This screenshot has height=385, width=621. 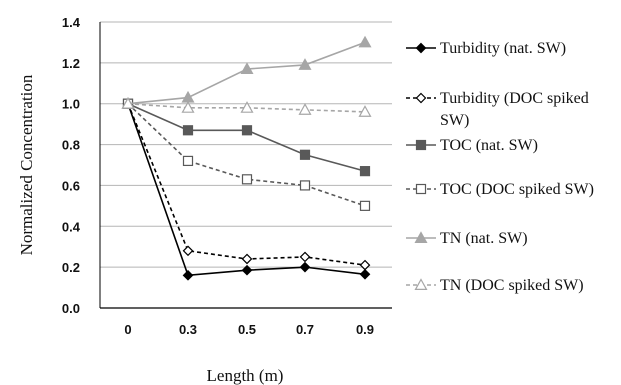 What do you see at coordinates (365, 329) in the screenshot?
I see `x-tick-label: 0.9` at bounding box center [365, 329].